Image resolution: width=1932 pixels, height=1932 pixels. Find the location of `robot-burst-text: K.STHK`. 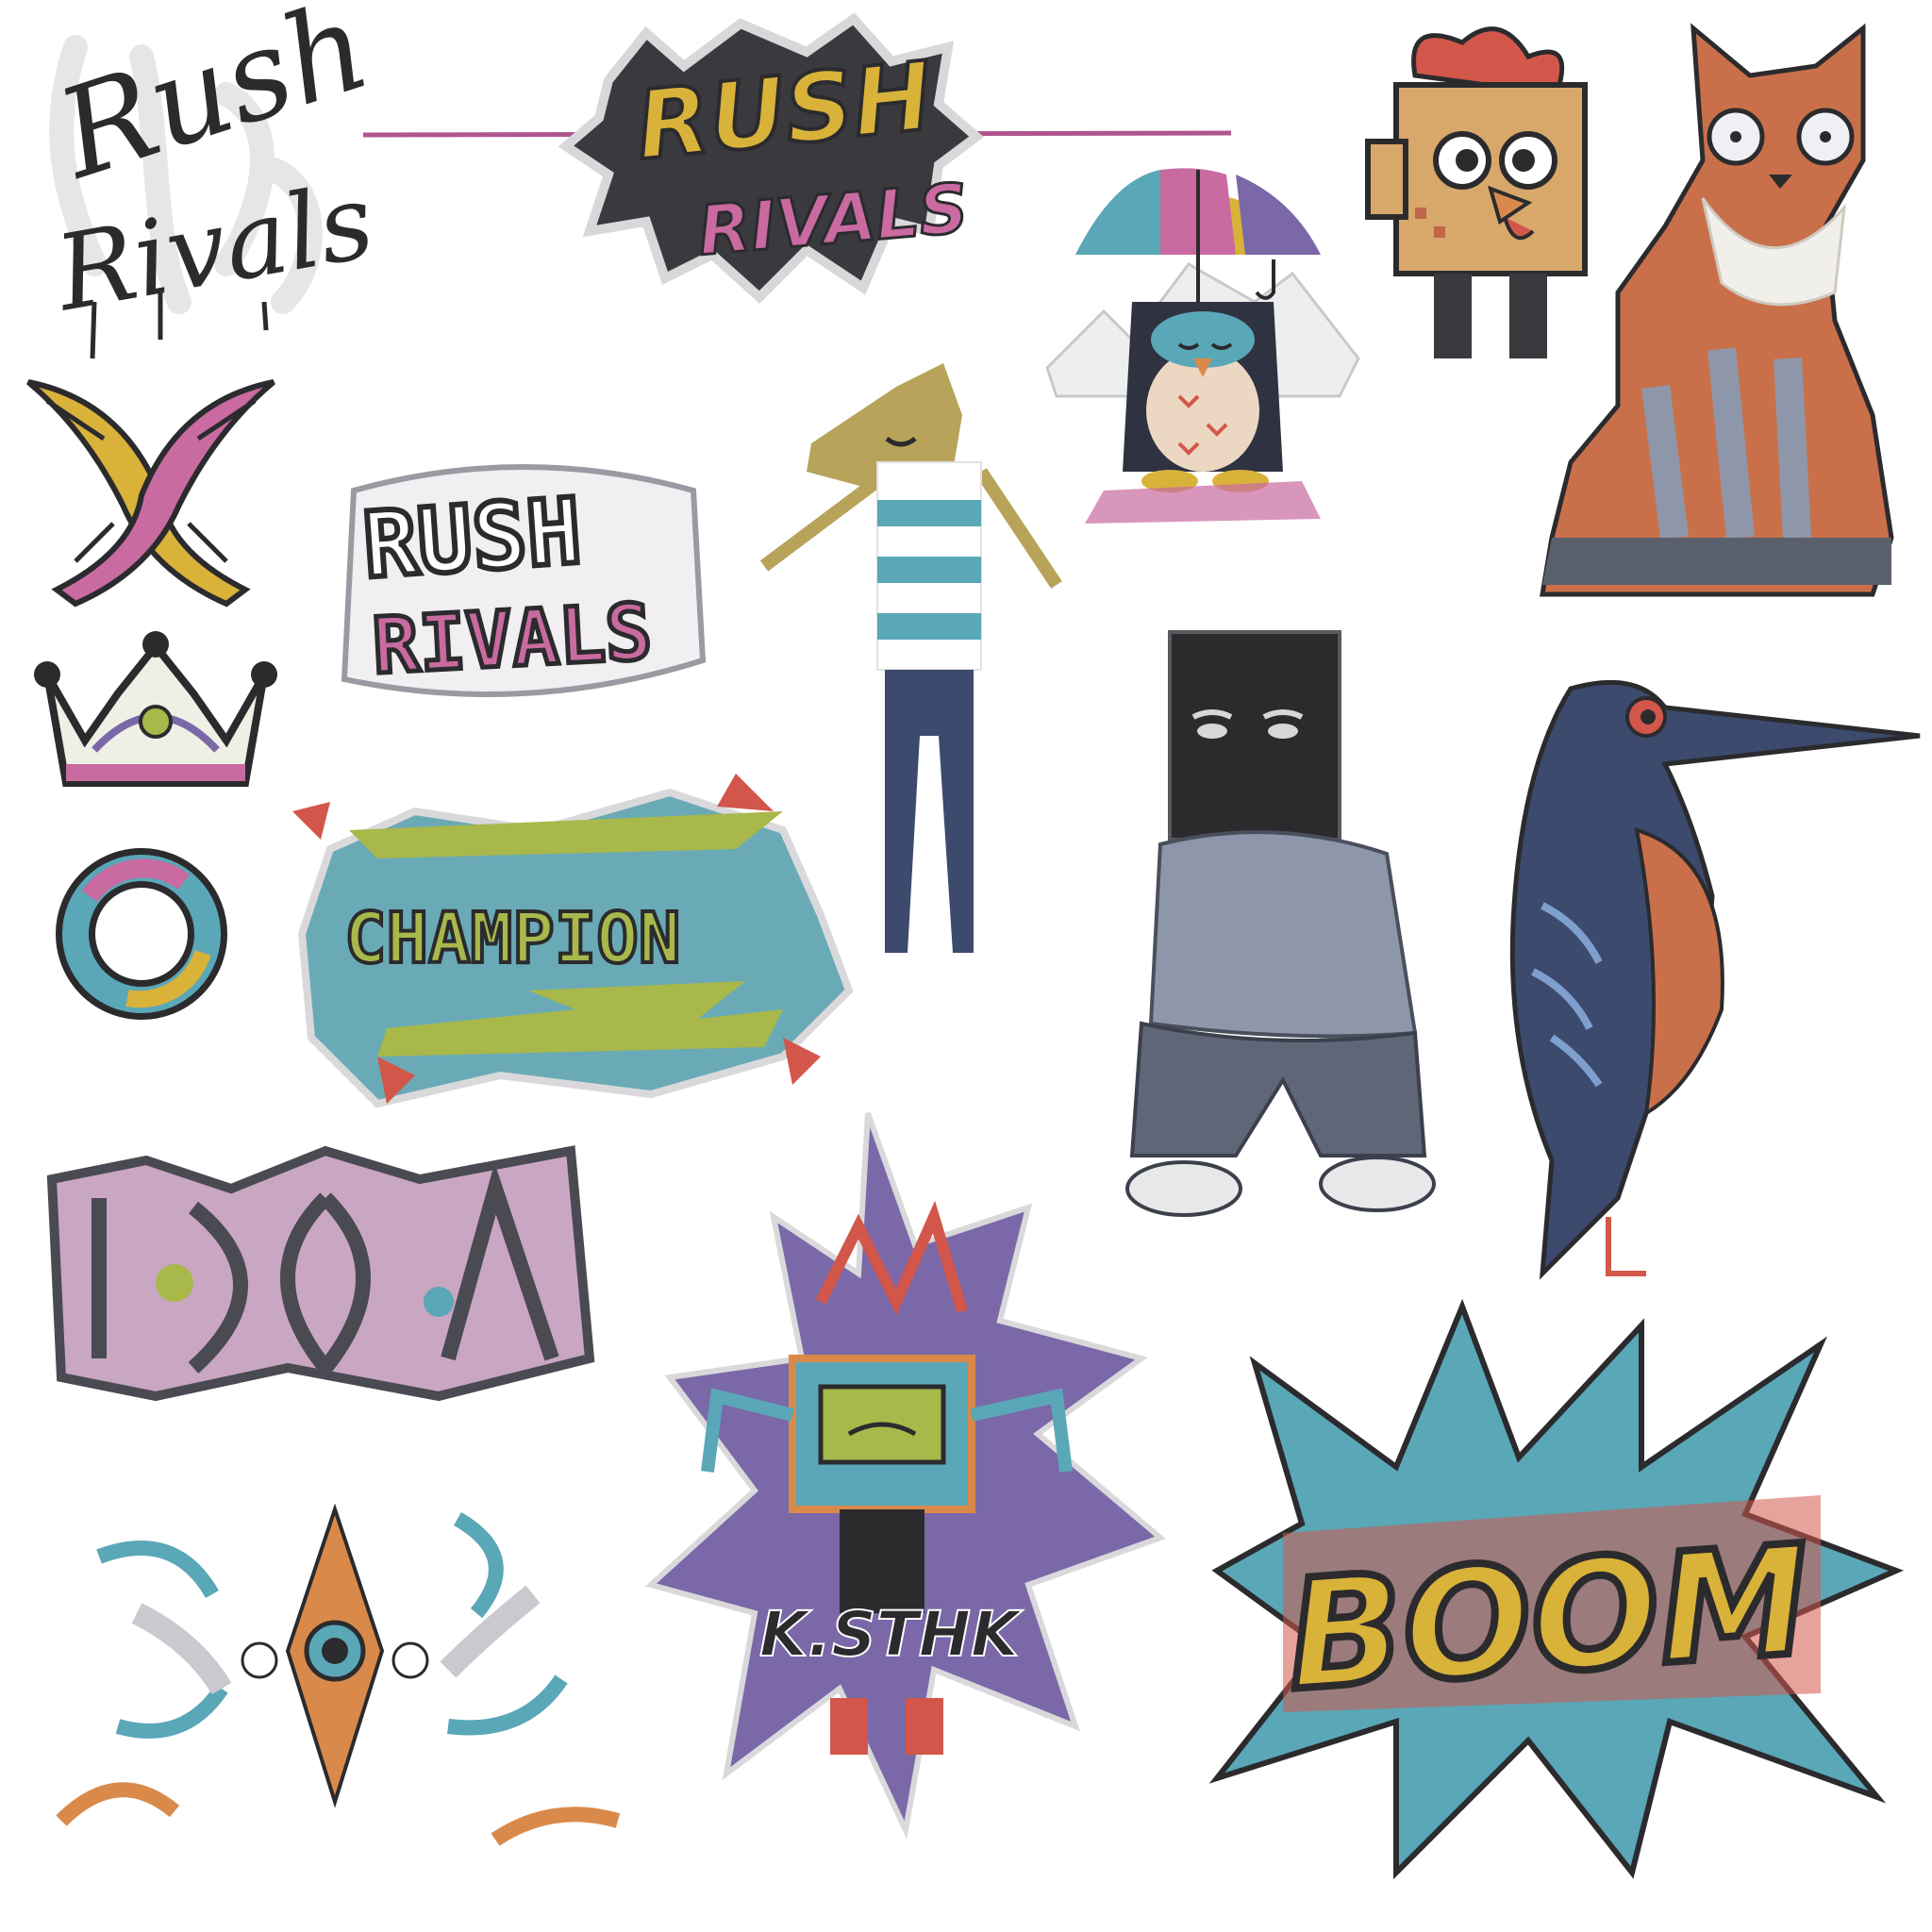

robot-burst-text: K.STHK is located at coordinates (892, 1635).